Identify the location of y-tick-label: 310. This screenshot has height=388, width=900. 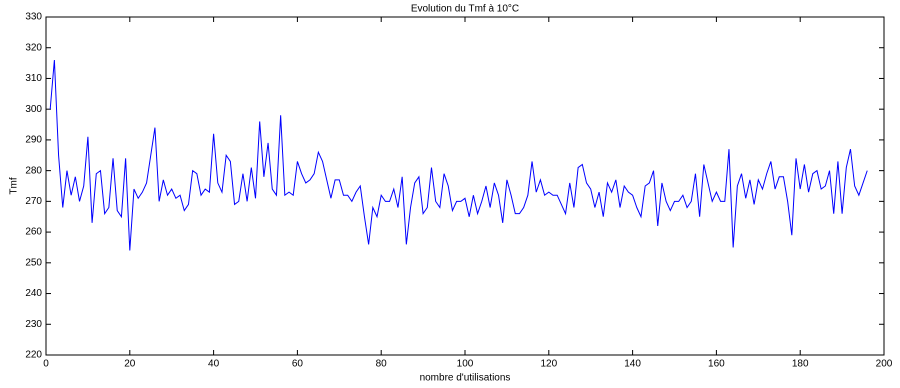
(33, 78).